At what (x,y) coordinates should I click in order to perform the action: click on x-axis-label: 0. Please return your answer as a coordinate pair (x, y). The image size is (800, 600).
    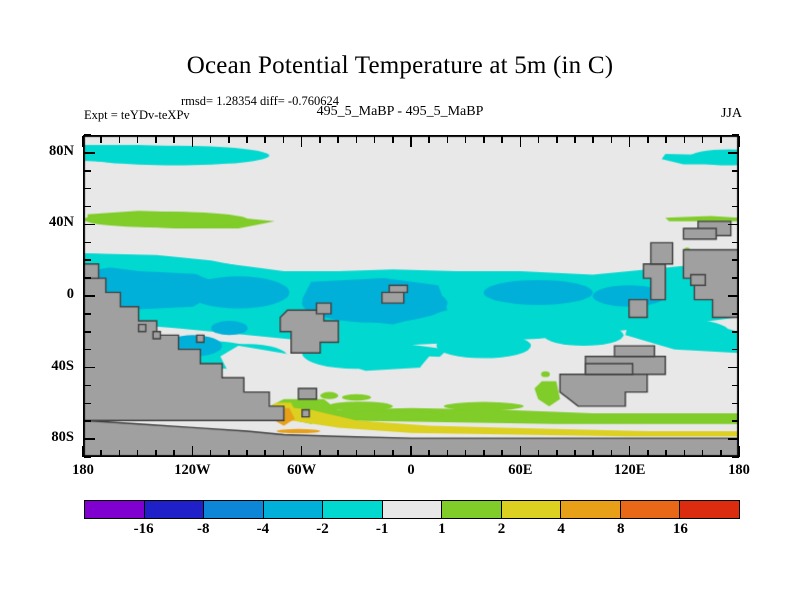
    Looking at the image, I should click on (411, 470).